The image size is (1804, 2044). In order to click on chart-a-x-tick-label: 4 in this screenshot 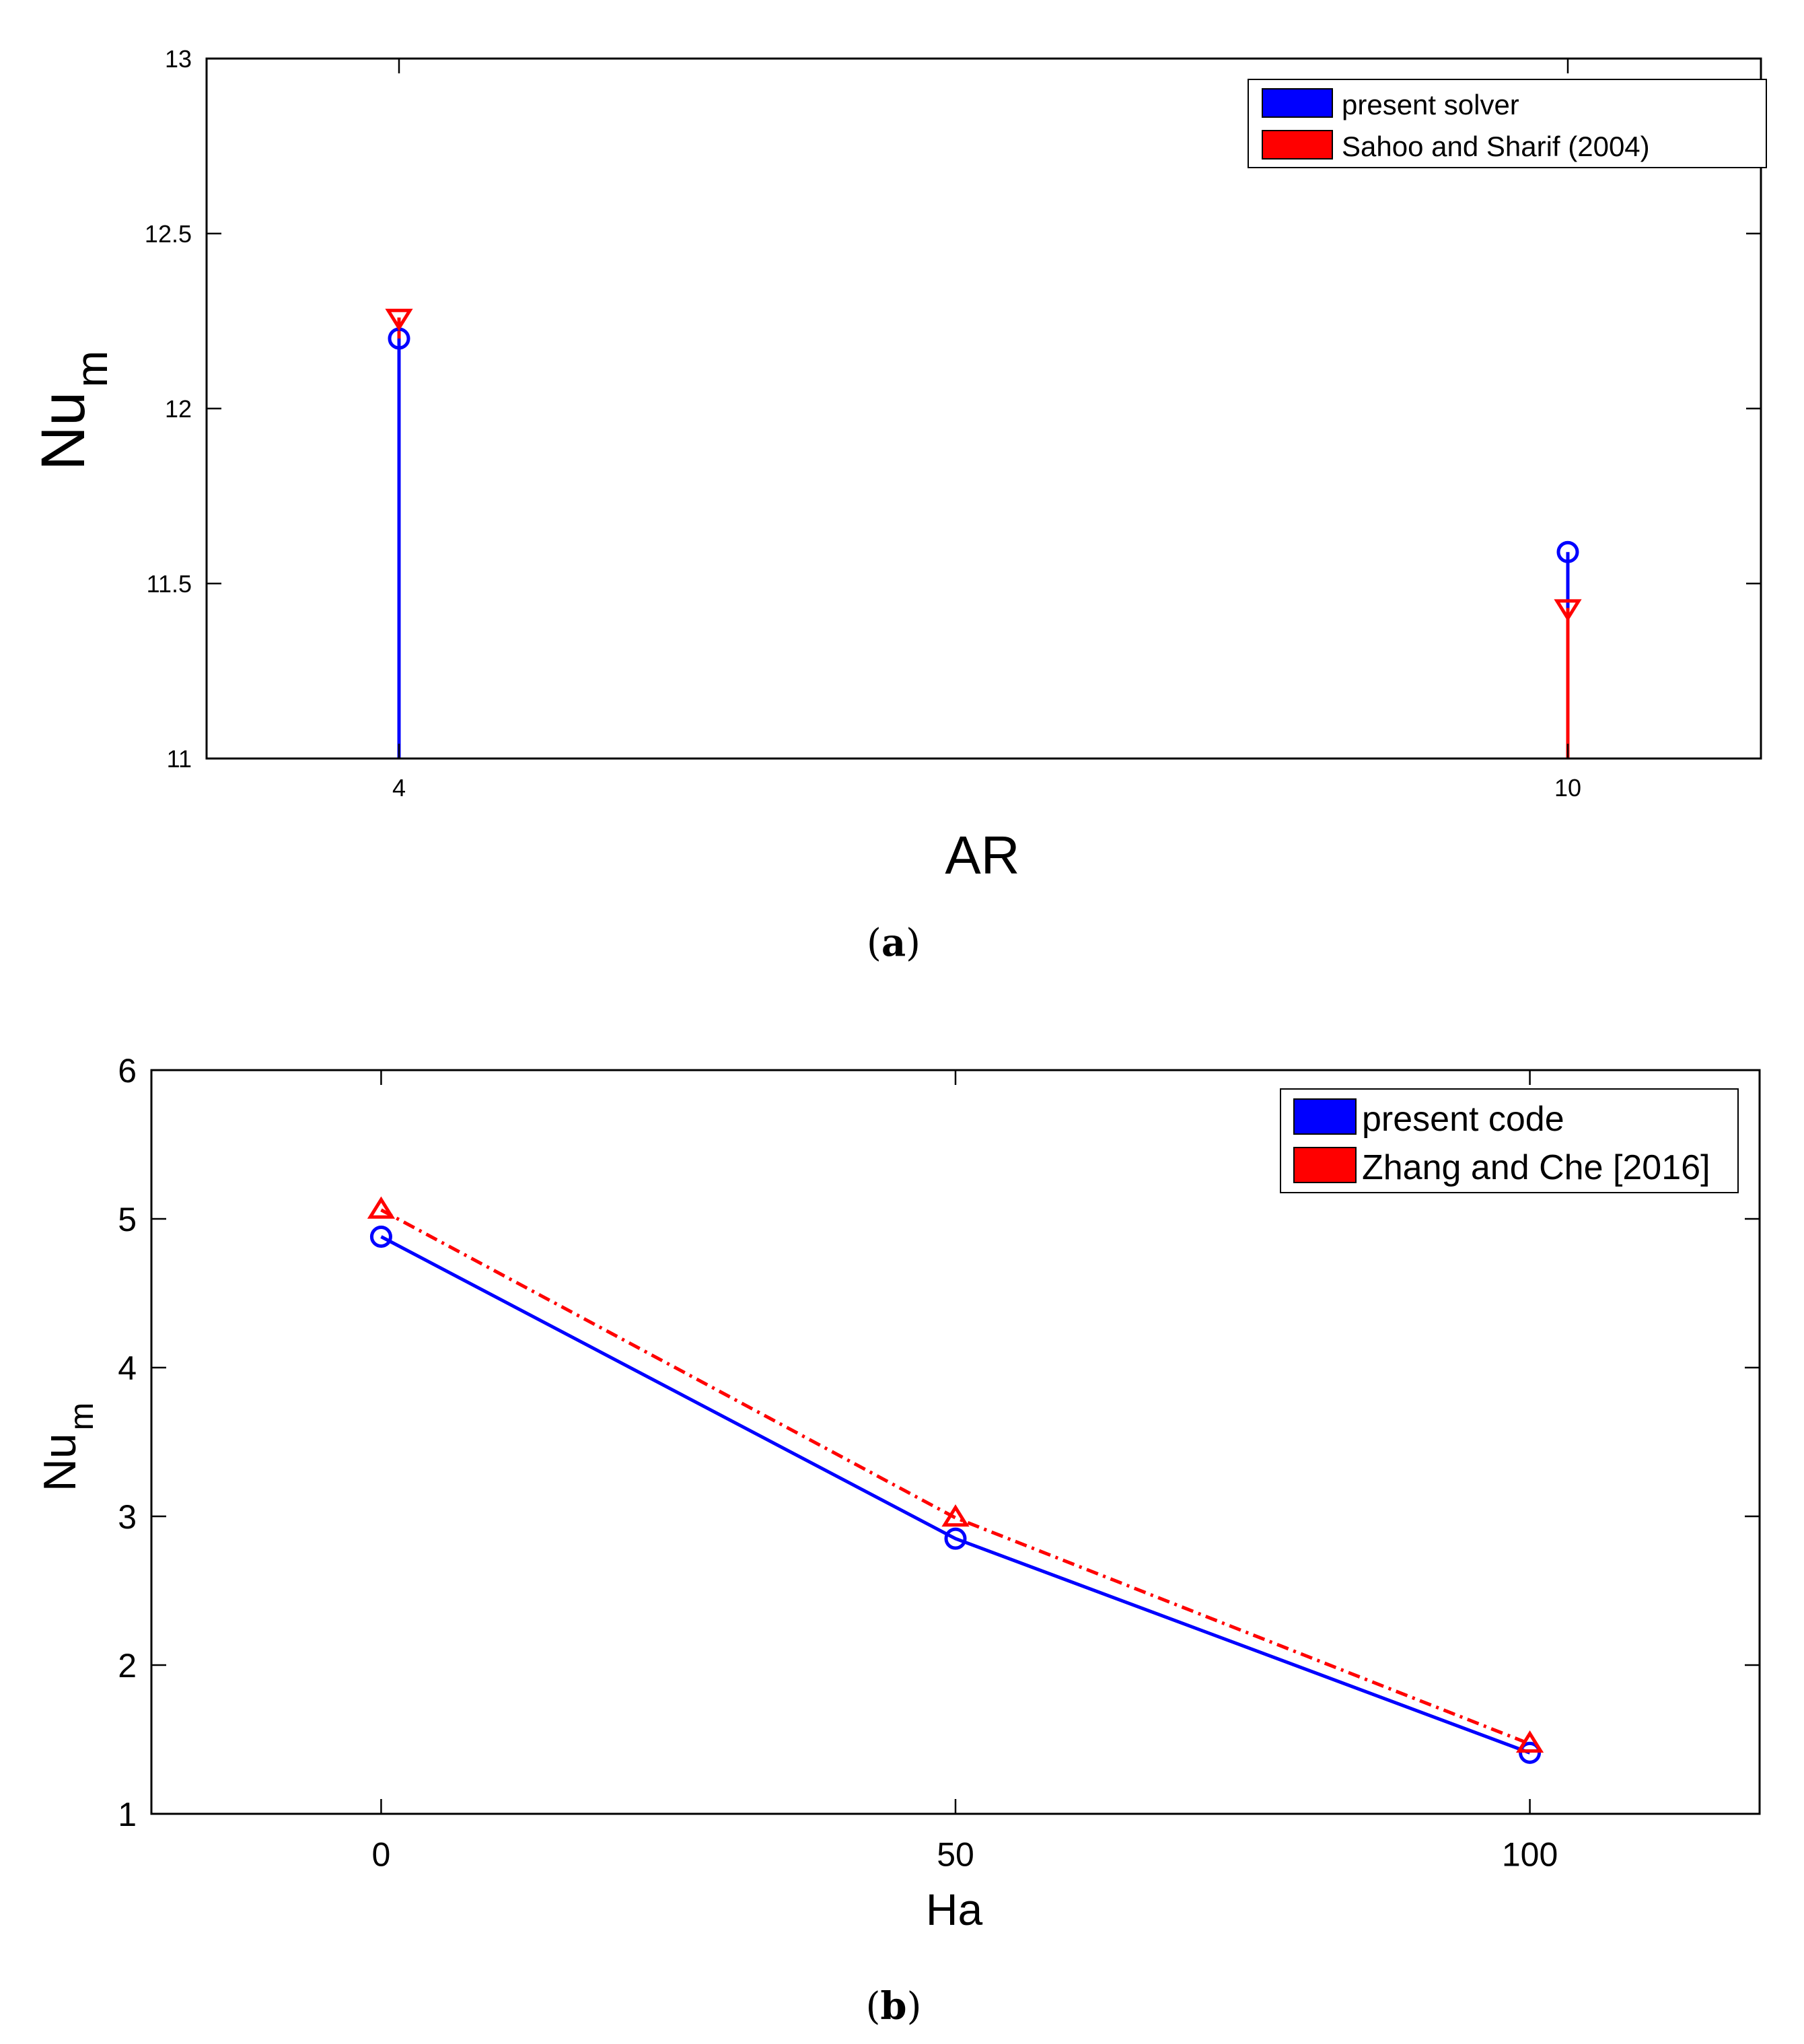, I will do `click(399, 788)`.